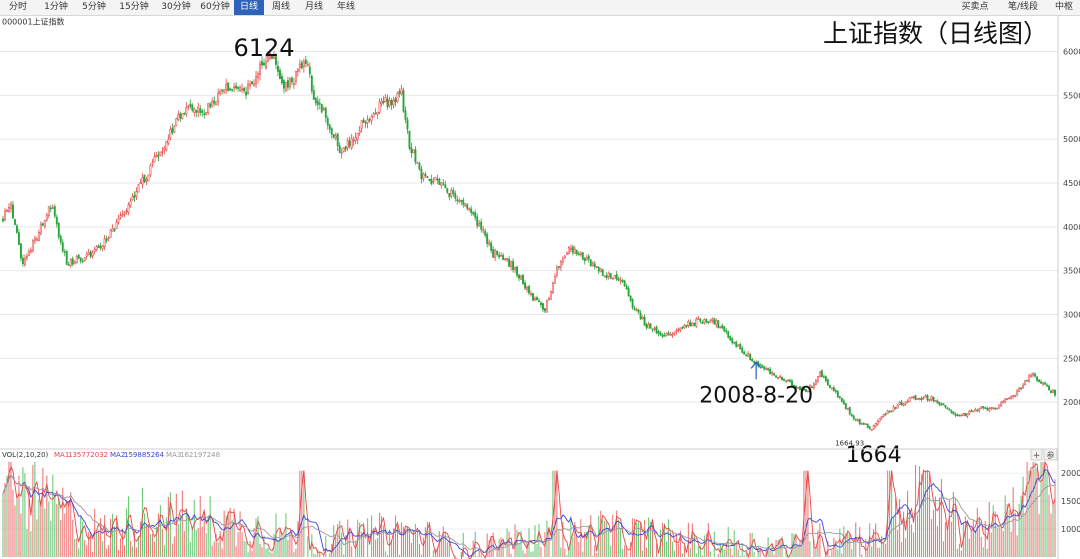  Describe the element at coordinates (134, 7) in the screenshot. I see `period-tab: 15分钟` at that location.